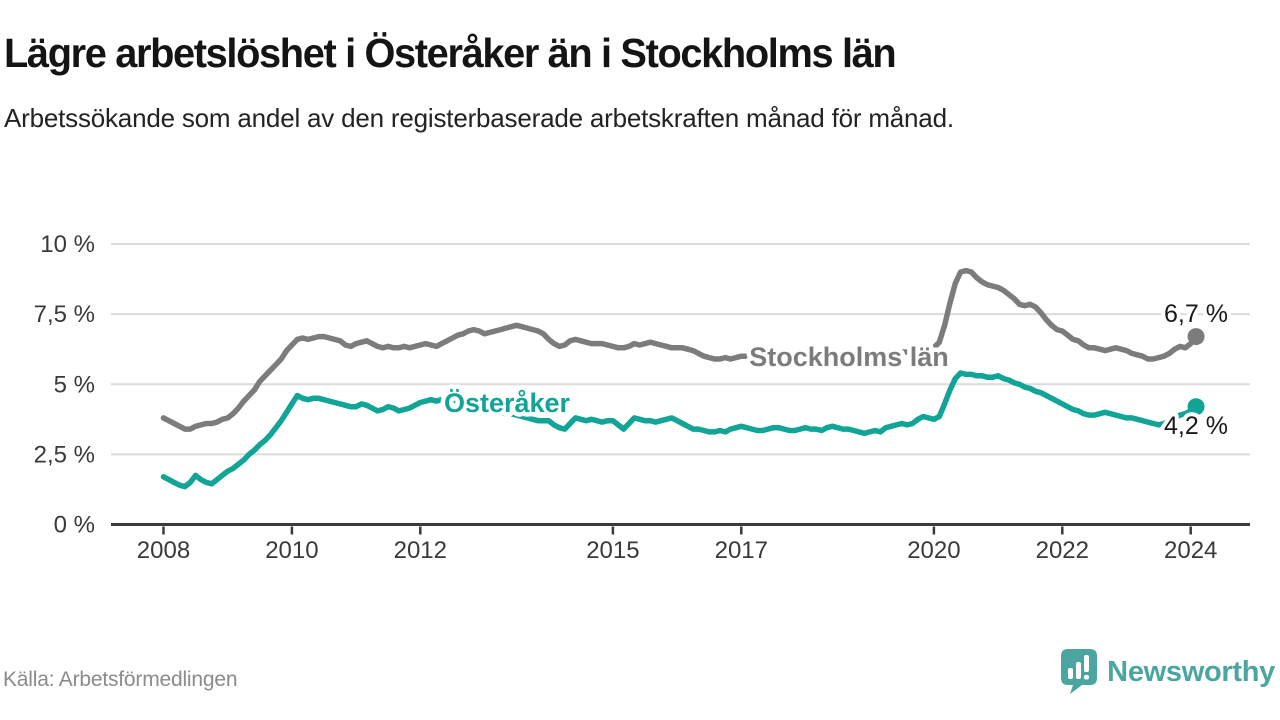 The height and width of the screenshot is (720, 1280). What do you see at coordinates (163, 550) in the screenshot?
I see `x-axis-tick-label: 2008` at bounding box center [163, 550].